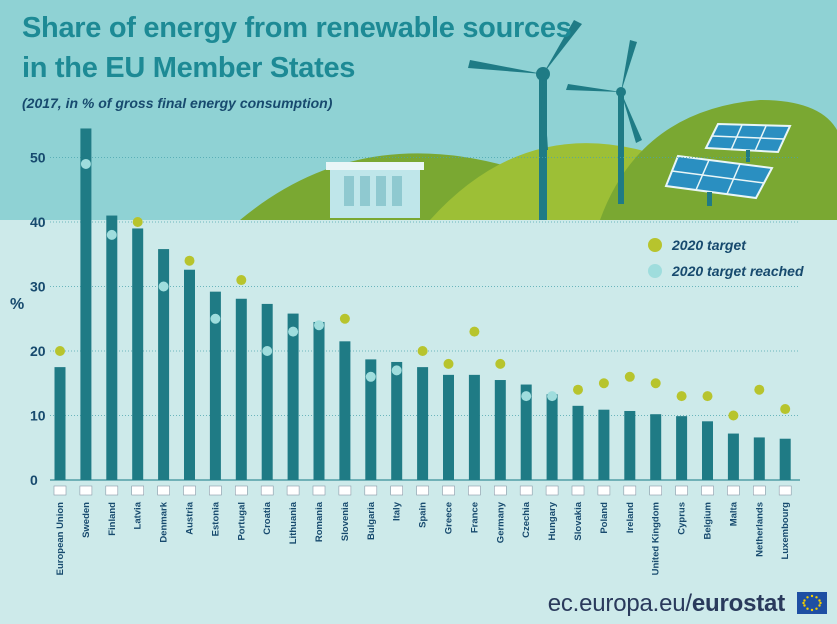 The image size is (837, 624). I want to click on x-tick-label: France, so click(474, 517).